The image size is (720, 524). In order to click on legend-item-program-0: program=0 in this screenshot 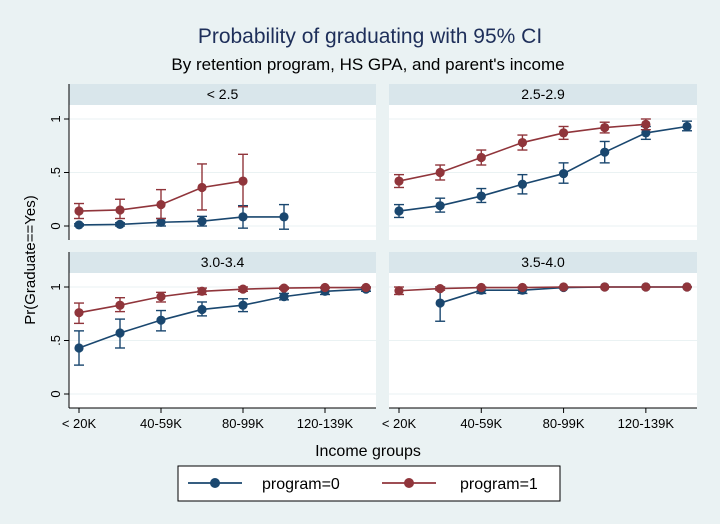, I will do `click(264, 484)`.